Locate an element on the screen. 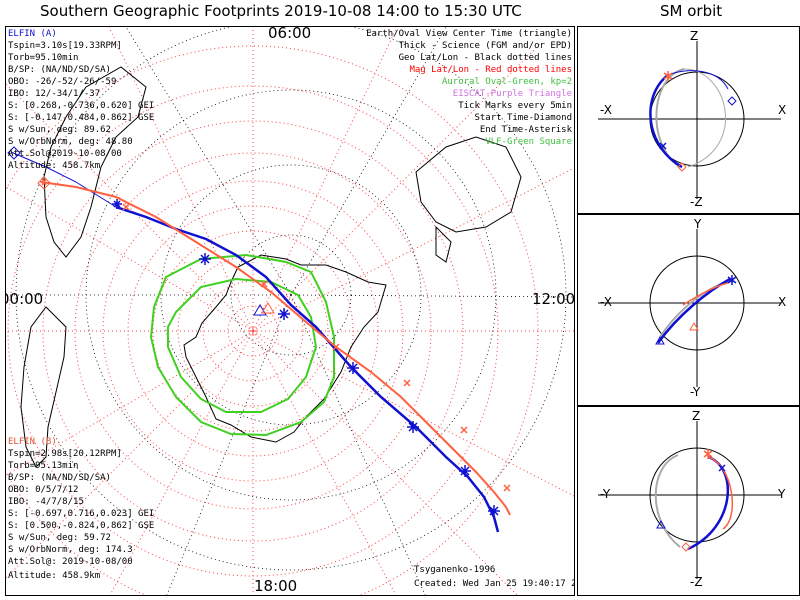 This screenshot has width=800, height=600. orbit-b-start-diamond is located at coordinates (682, 167).